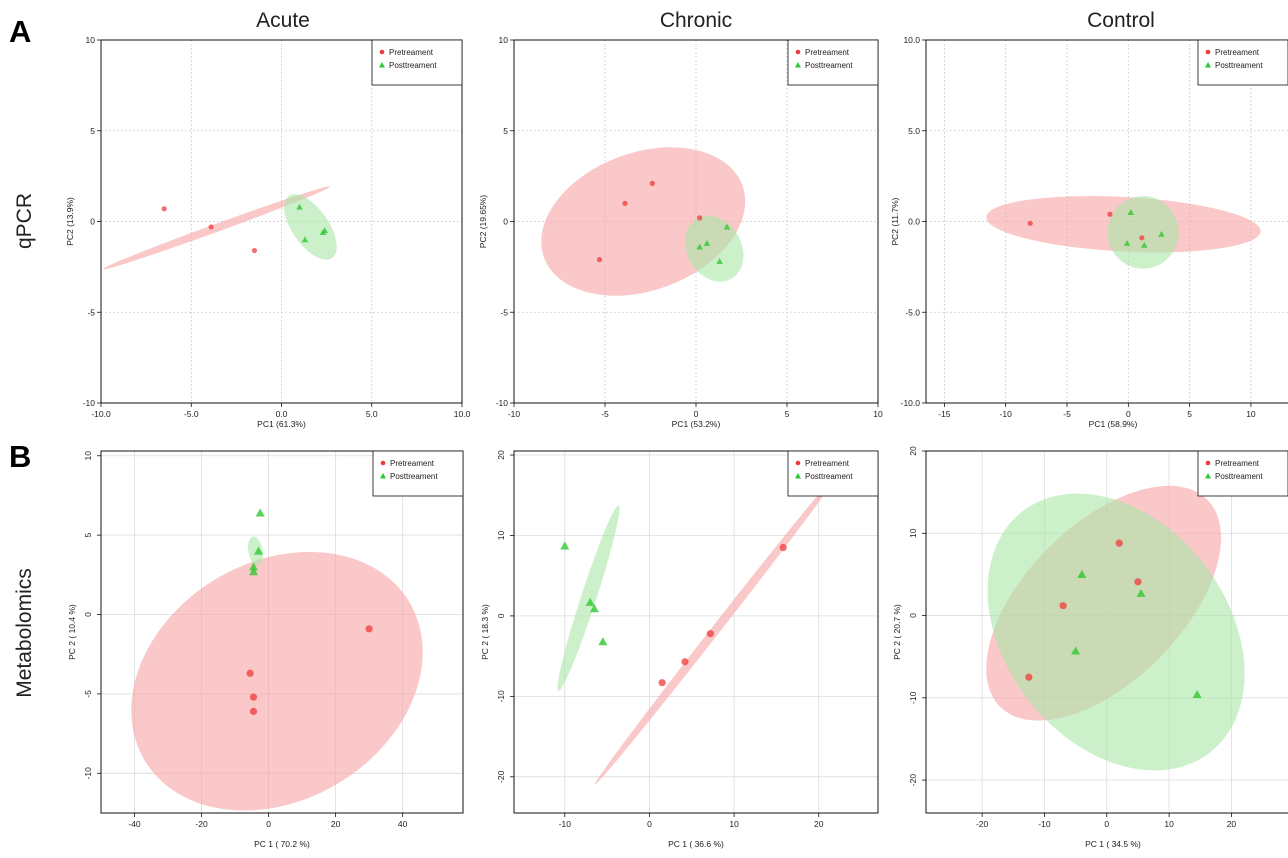 Image resolution: width=1288 pixels, height=858 pixels. What do you see at coordinates (191, 414) in the screenshot?
I see `x-tick-label: -5.0` at bounding box center [191, 414].